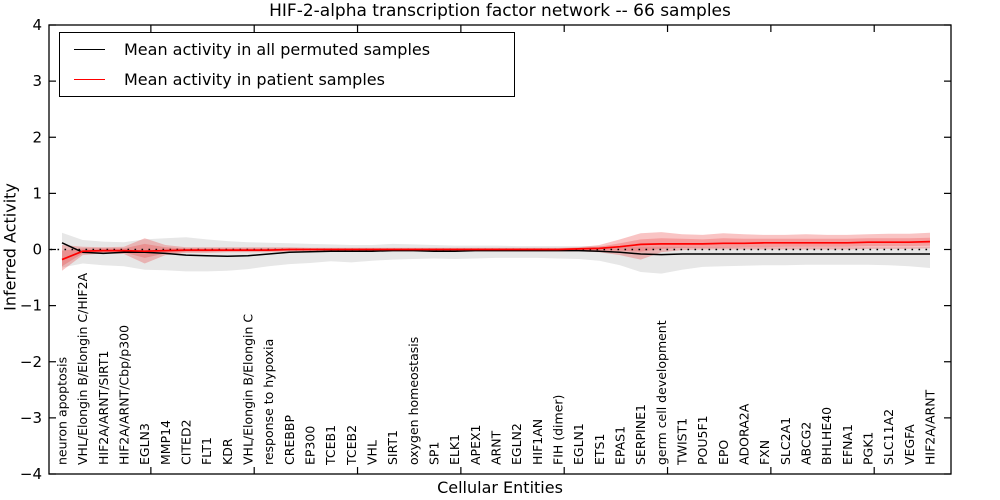 The width and height of the screenshot is (1000, 500). Describe the element at coordinates (310, 445) in the screenshot. I see `x-tick-label: EP300` at that location.